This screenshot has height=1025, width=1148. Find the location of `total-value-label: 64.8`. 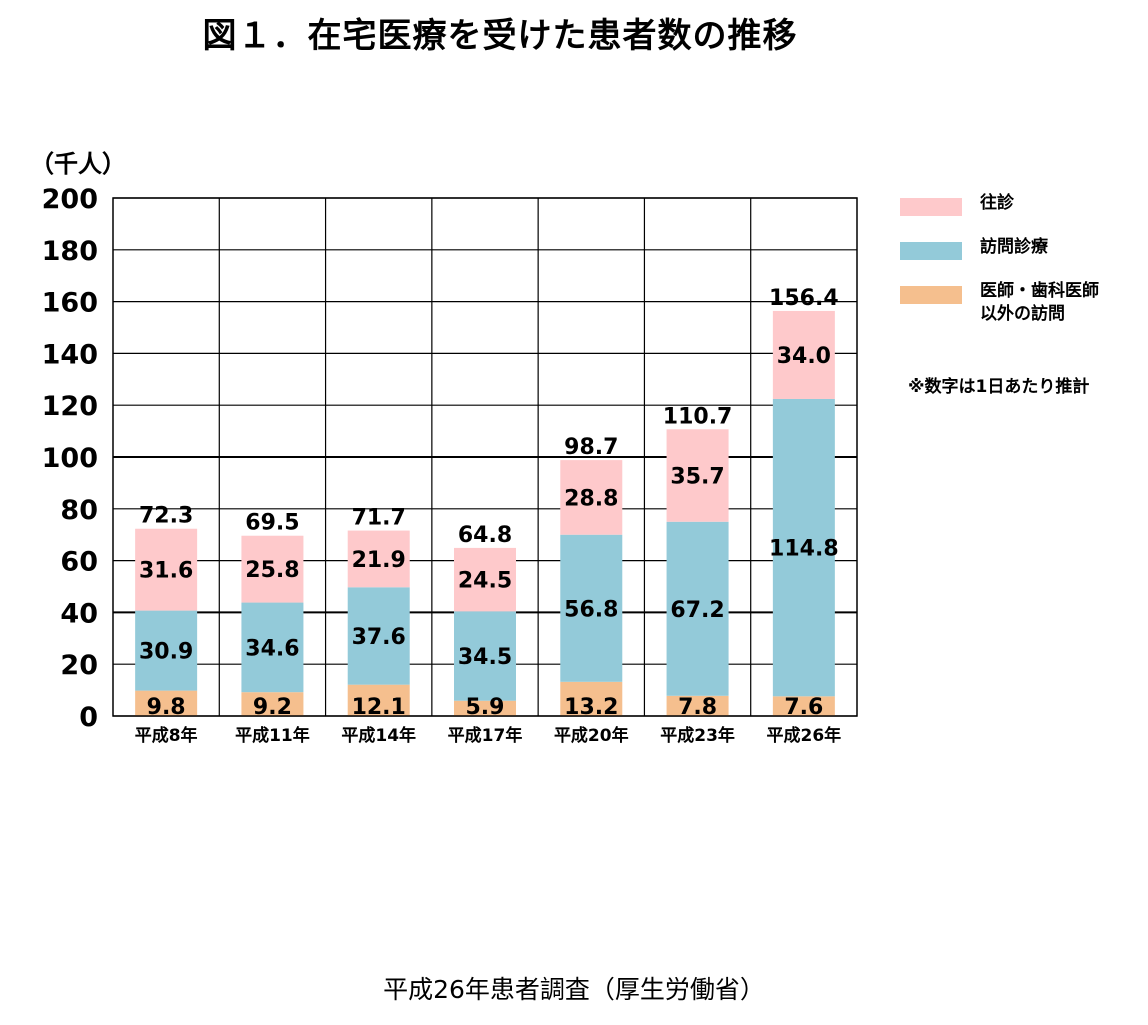

total-value-label: 64.8 is located at coordinates (485, 535).